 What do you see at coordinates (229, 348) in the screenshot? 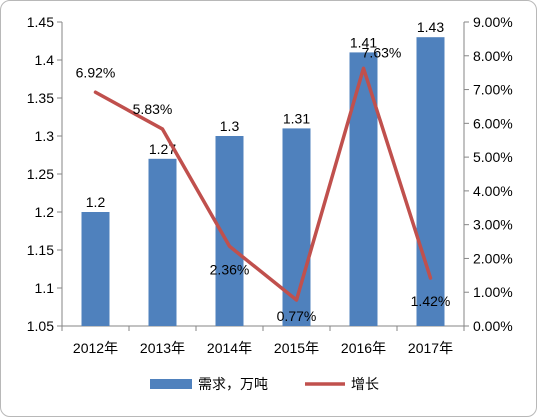
I see `x-tick-label: 2014年` at bounding box center [229, 348].